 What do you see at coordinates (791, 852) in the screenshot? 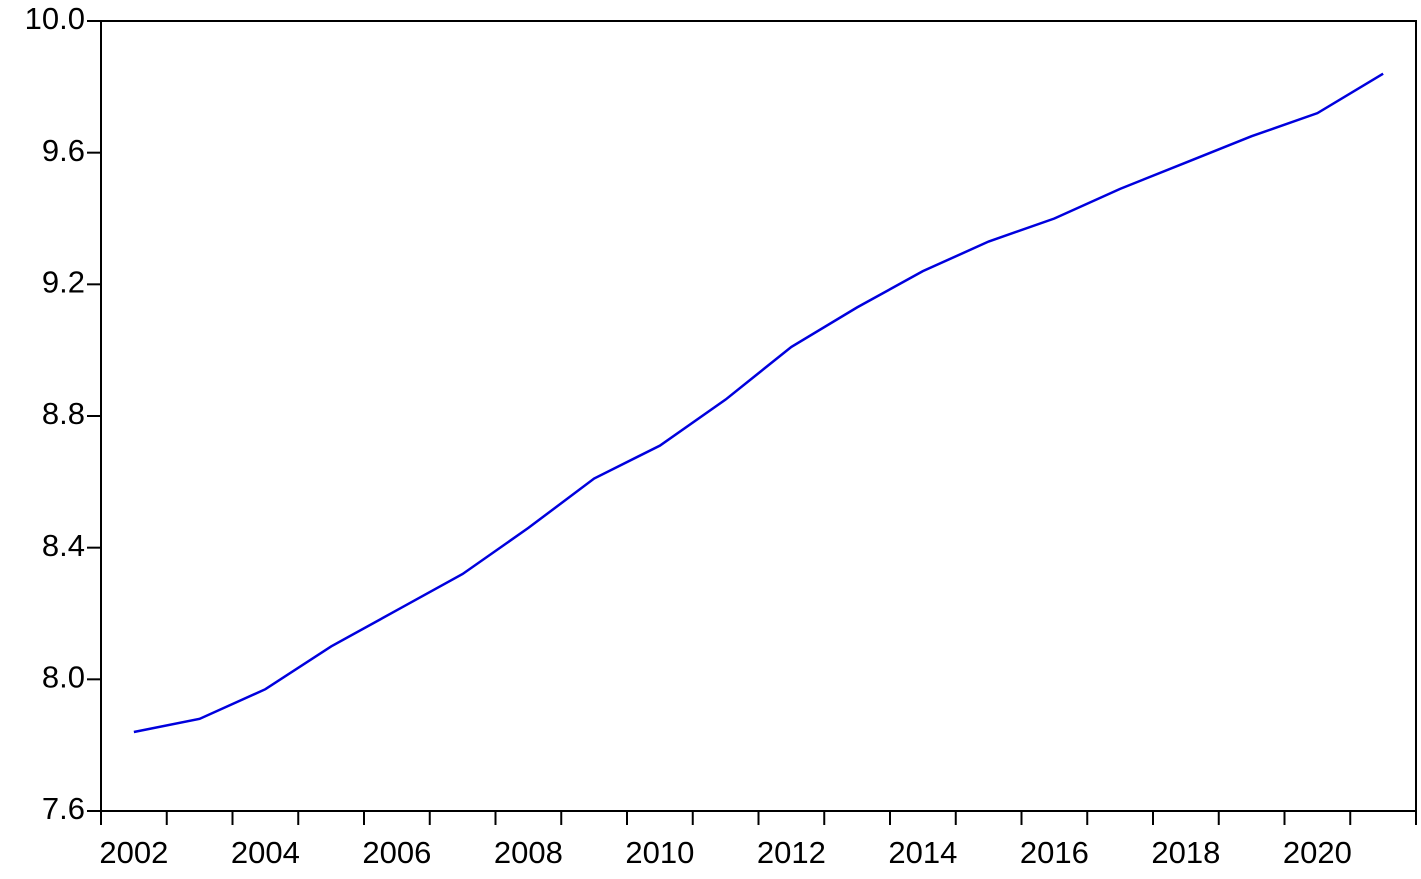
I see `x-tick-label: 2012` at bounding box center [791, 852].